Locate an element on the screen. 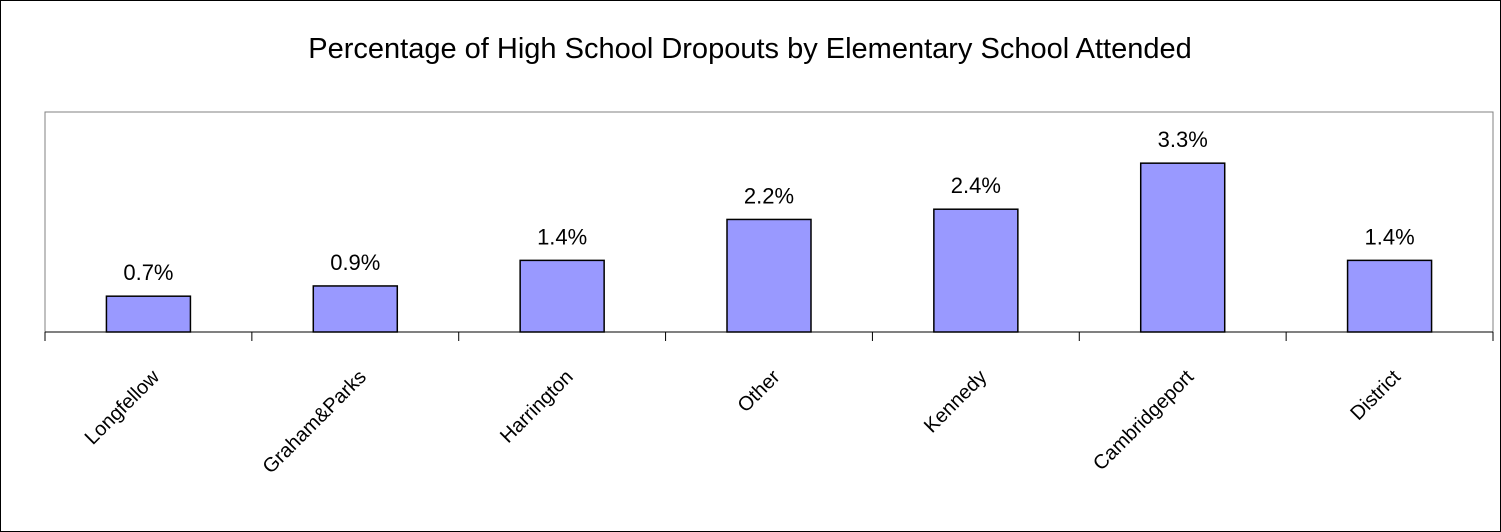 The width and height of the screenshot is (1501, 532). x-tick-label: Harrington is located at coordinates (537, 407).